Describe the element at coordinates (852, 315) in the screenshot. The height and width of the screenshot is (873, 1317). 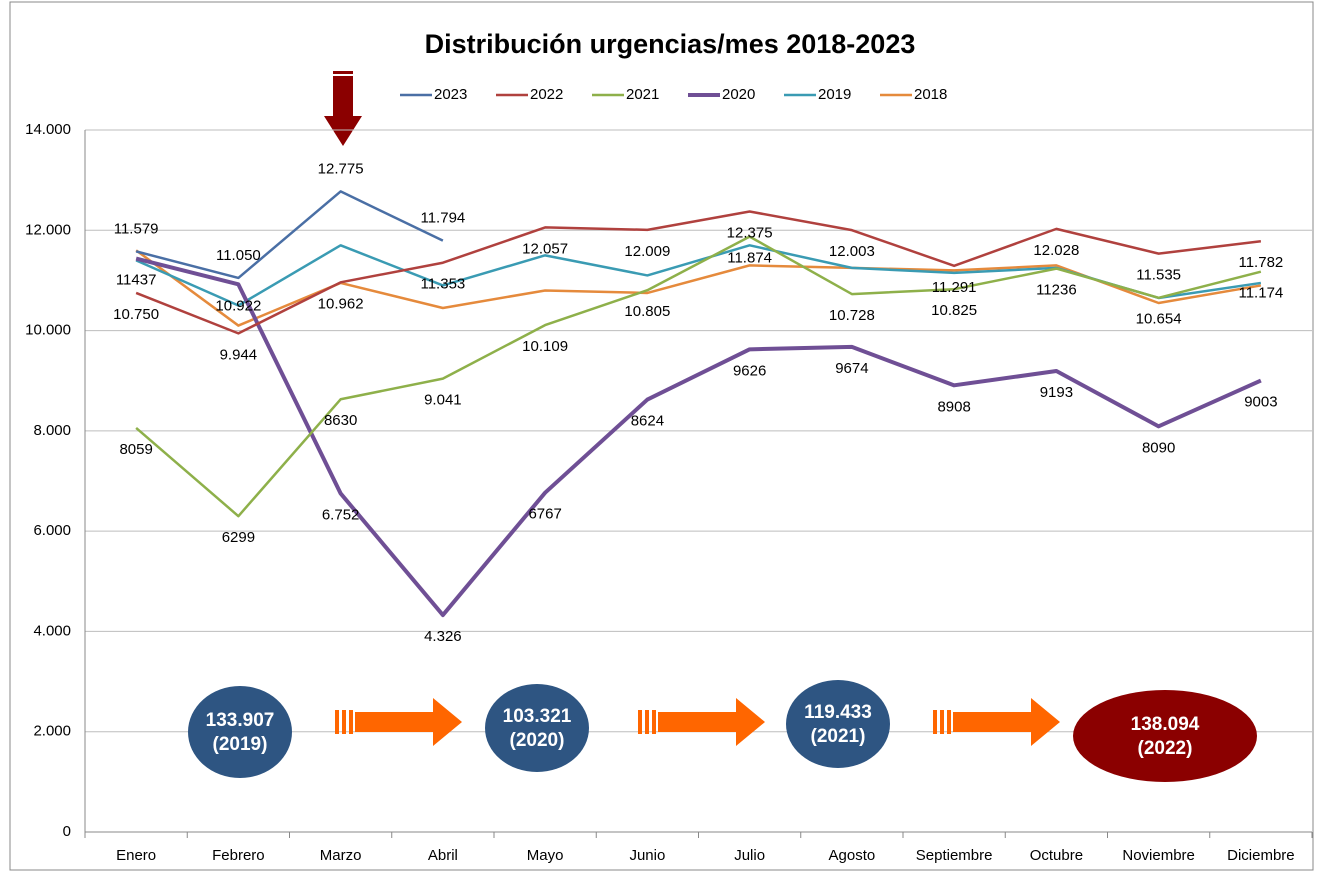
I see `data-label: 10.728` at that location.